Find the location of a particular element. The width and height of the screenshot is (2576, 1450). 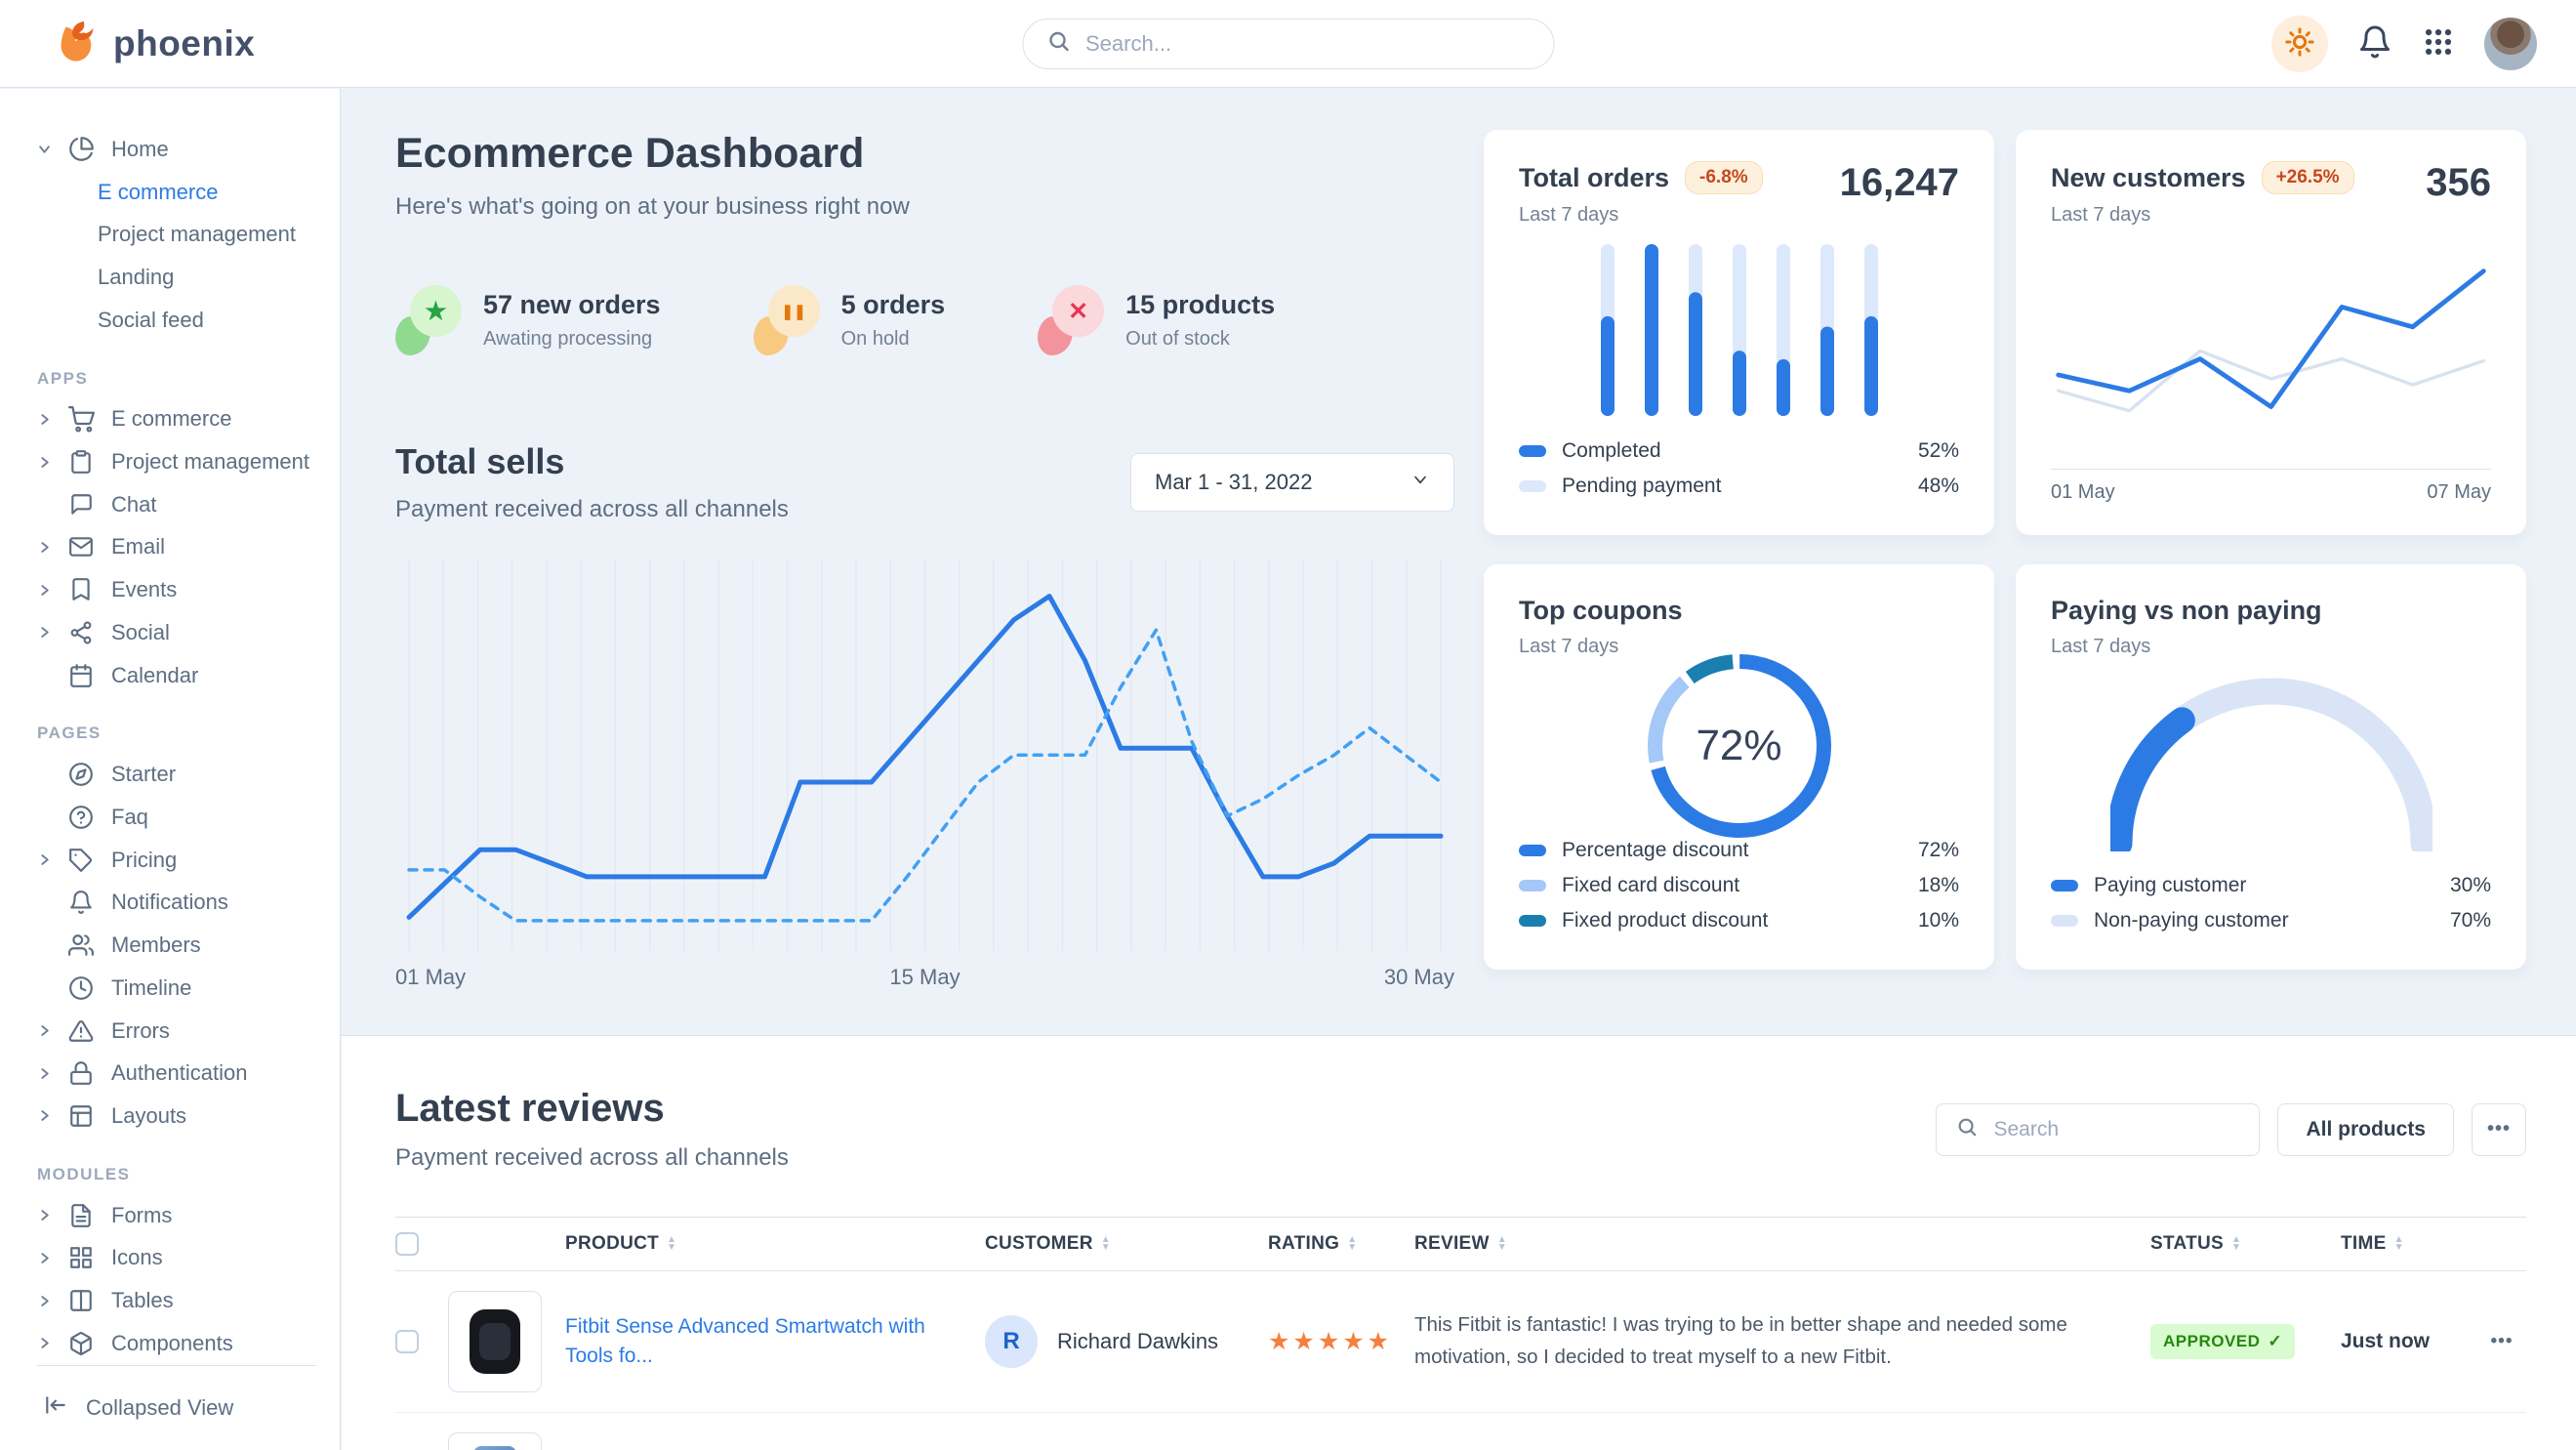

product-thumbnail-smartwatch is located at coordinates (495, 1341).